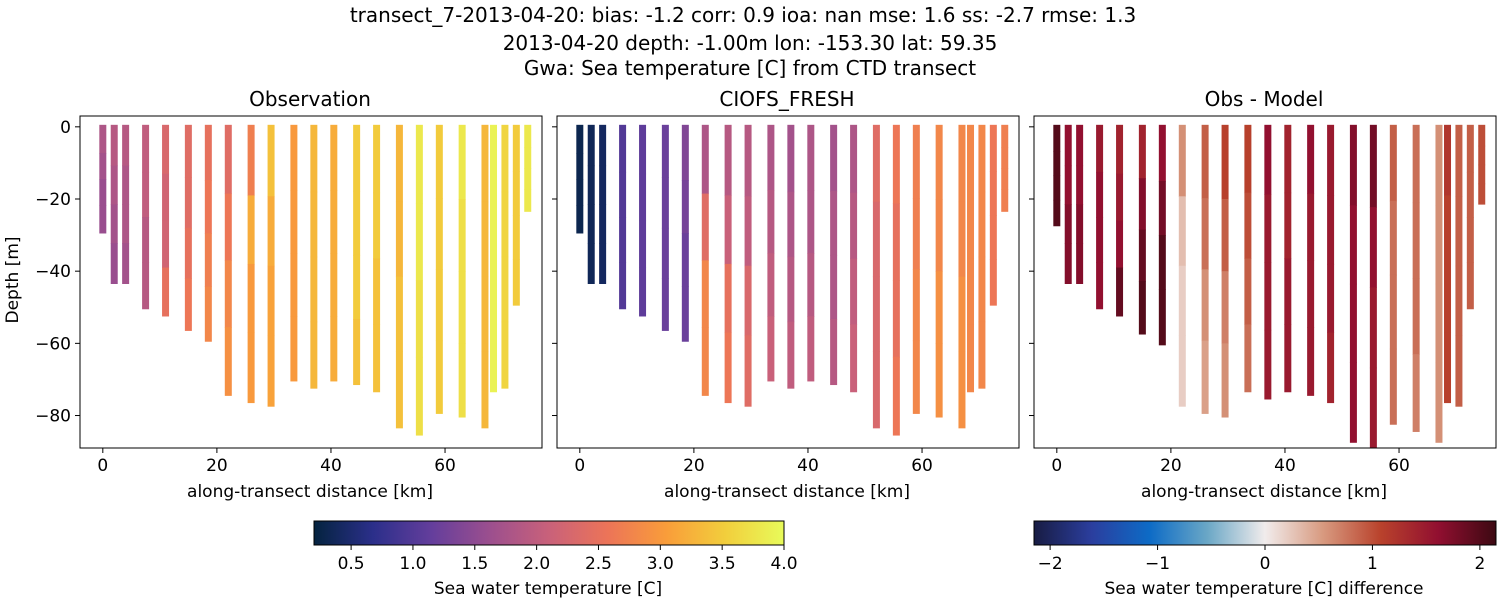 This screenshot has width=1500, height=600. Describe the element at coordinates (722, 564) in the screenshot. I see `colorbar-tick-label: 3.5` at that location.